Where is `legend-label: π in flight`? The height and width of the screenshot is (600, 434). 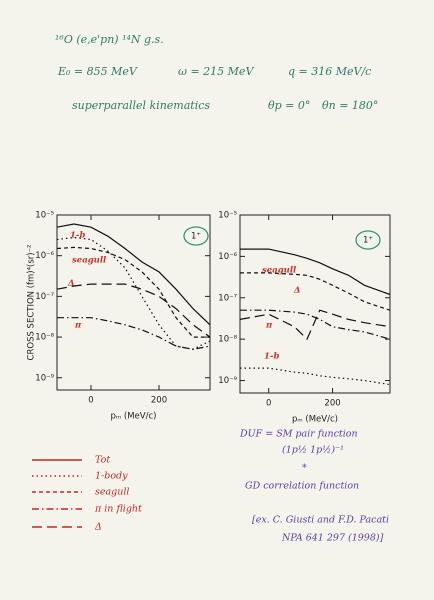 legend-label: π in flight is located at coordinates (118, 509).